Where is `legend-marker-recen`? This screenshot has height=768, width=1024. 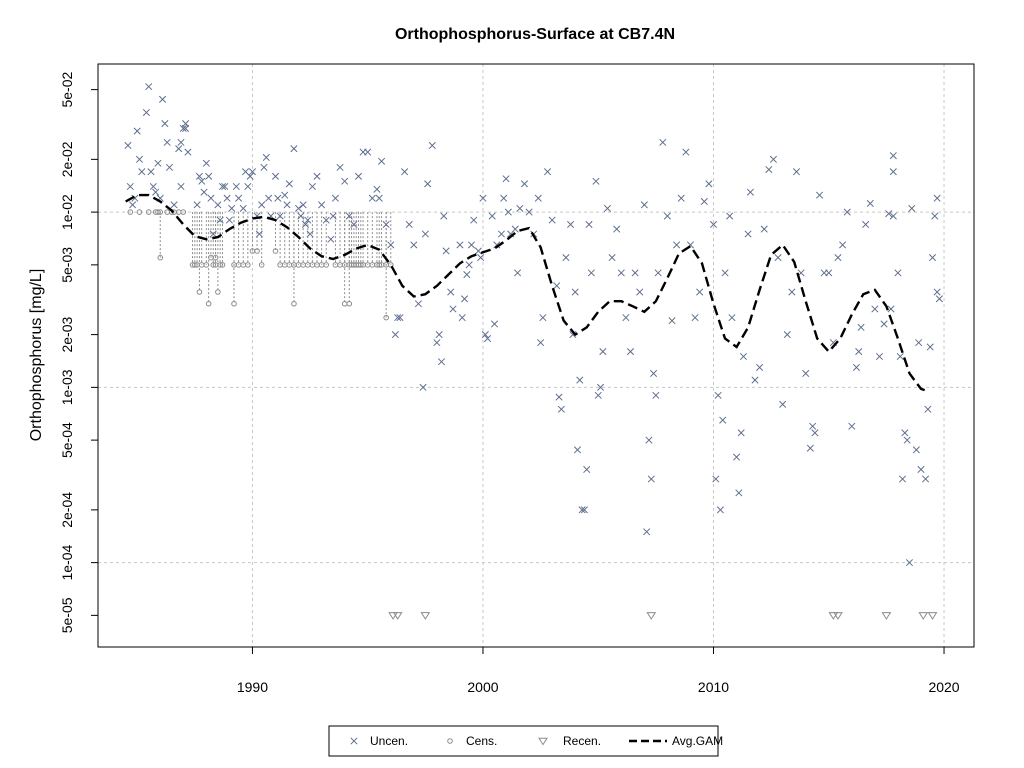 legend-marker-recen is located at coordinates (543, 741).